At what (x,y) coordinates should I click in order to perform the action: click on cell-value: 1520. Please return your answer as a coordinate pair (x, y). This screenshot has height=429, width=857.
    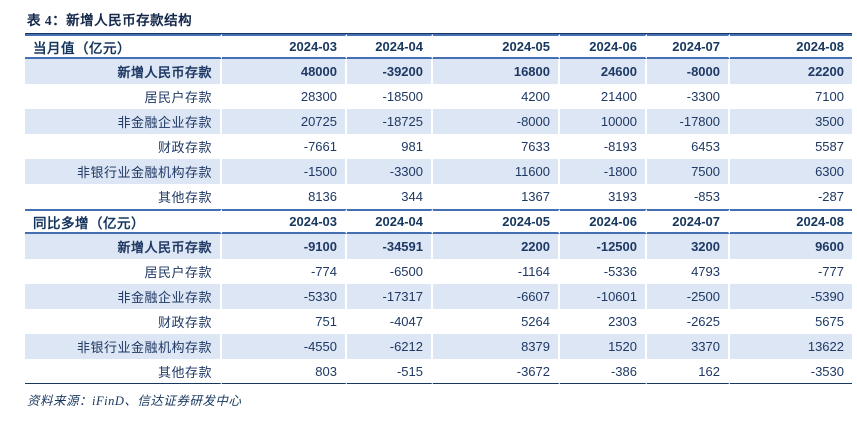
    Looking at the image, I should click on (603, 346).